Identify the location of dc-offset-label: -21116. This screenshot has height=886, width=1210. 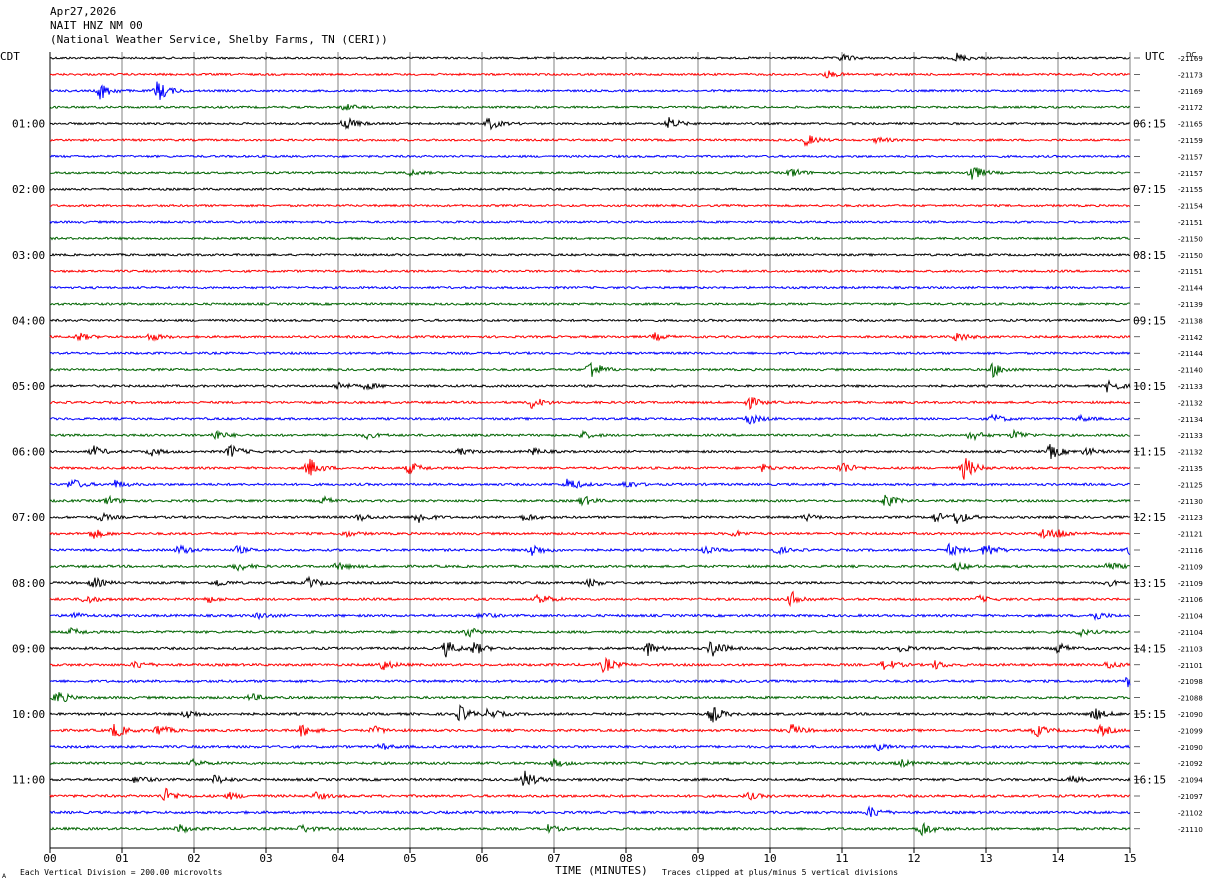
(1190, 551).